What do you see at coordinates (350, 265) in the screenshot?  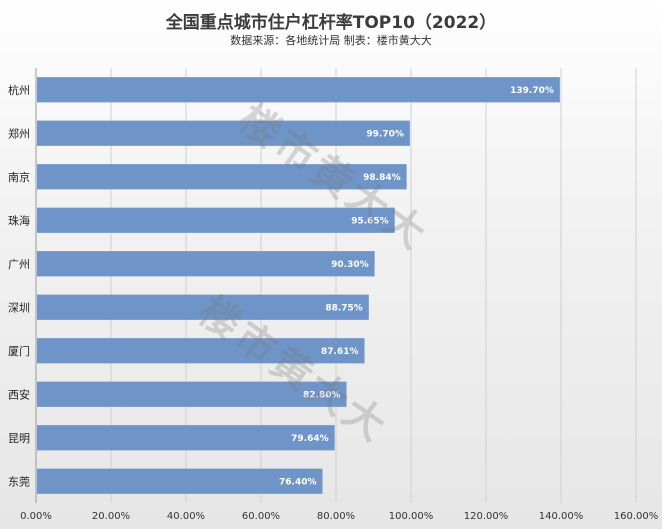 I see `data-label: 90.30%` at bounding box center [350, 265].